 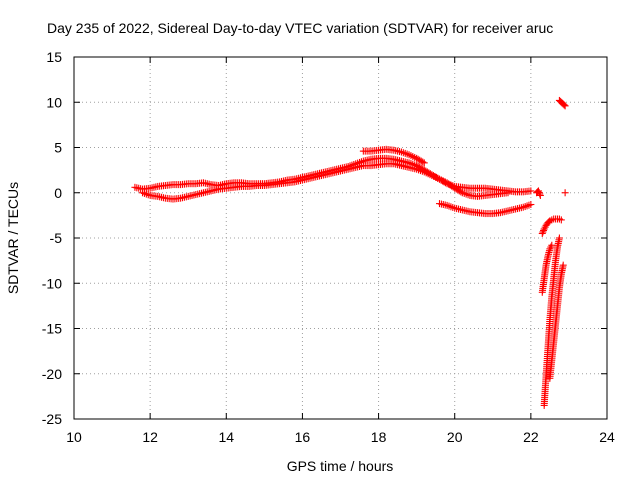 I want to click on y-tick-label: -5, so click(x=56, y=238).